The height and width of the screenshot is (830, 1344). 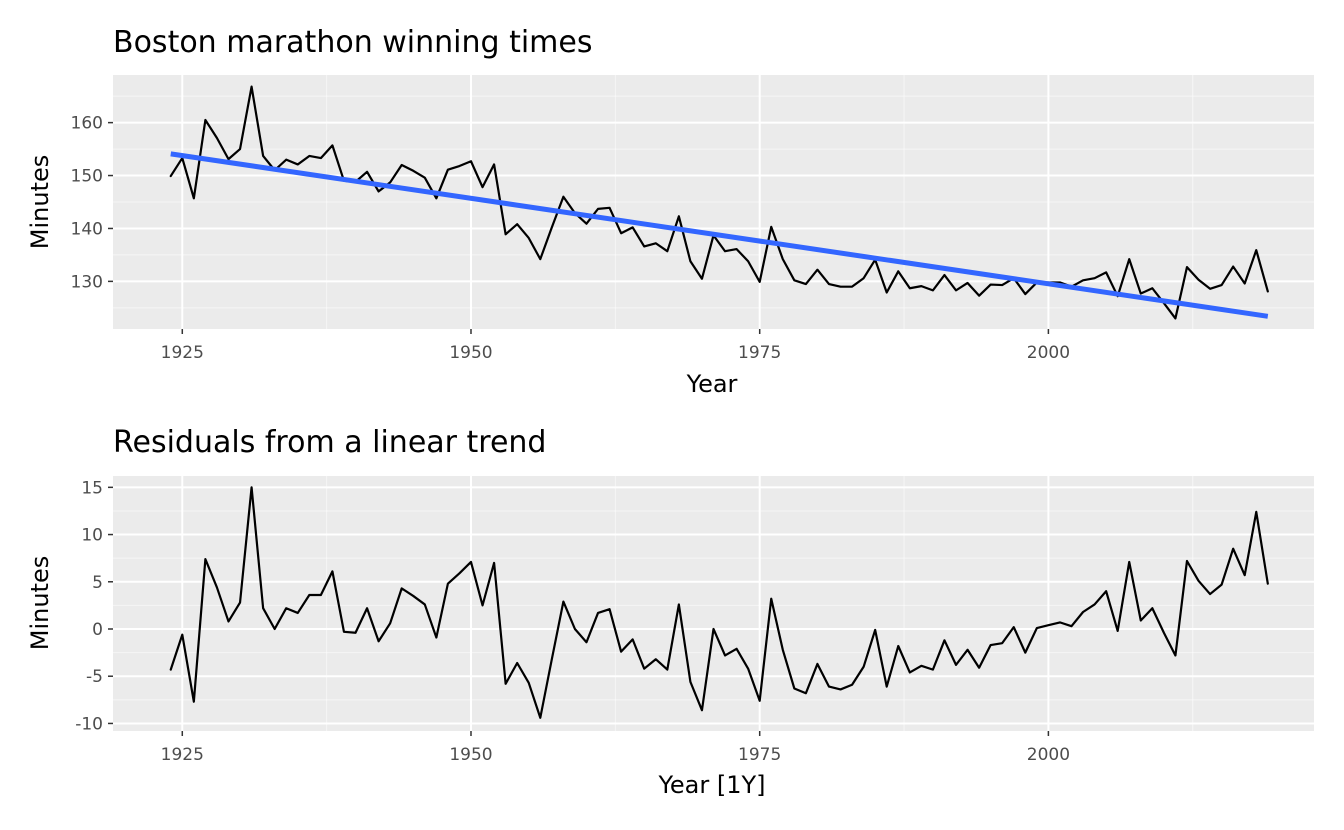 I want to click on x-axis-title-bottom: Year [1Y], so click(x=711, y=785).